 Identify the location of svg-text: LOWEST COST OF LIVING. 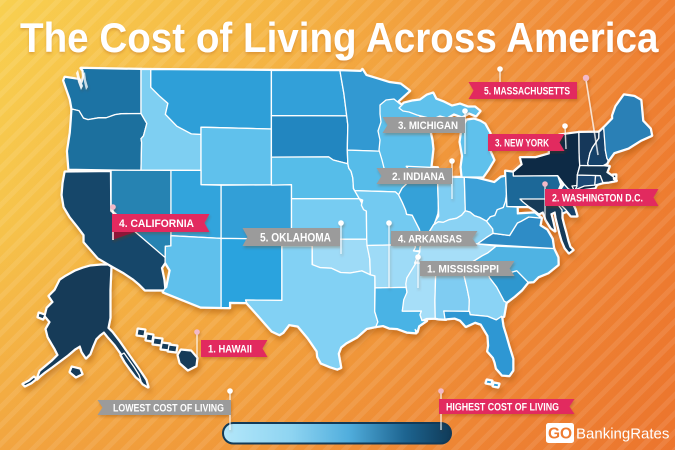
(168, 409).